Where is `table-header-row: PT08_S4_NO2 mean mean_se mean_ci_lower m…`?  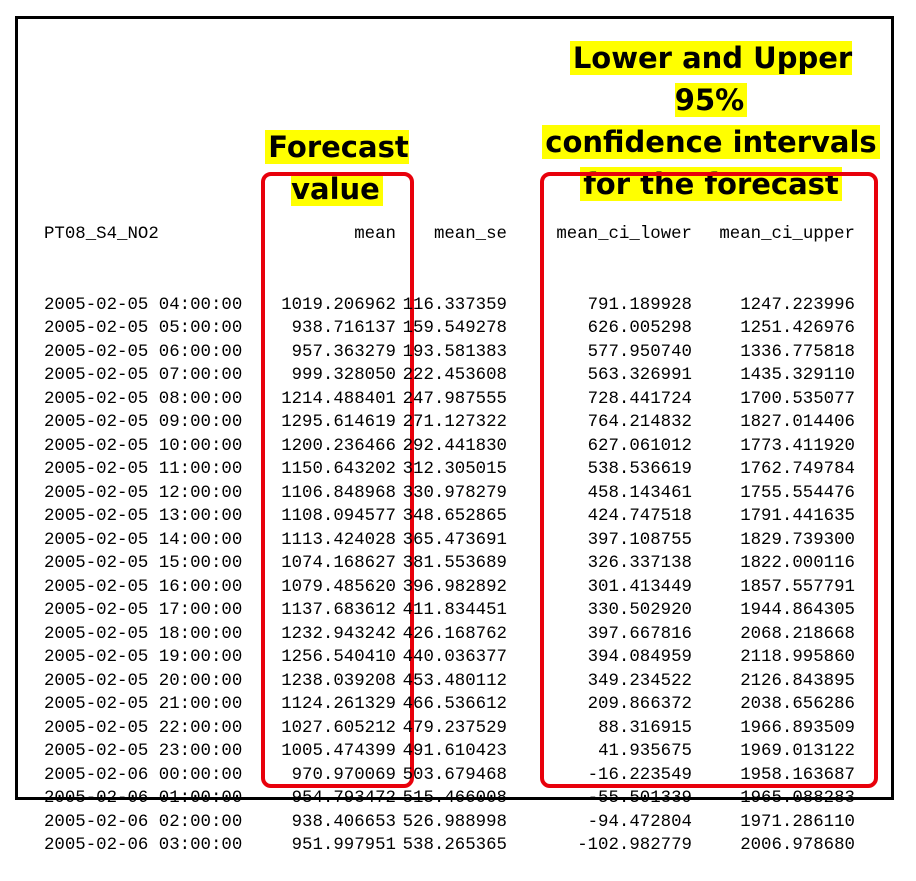 table-header-row: PT08_S4_NO2 mean mean_se mean_ci_lower m… is located at coordinates (449, 235).